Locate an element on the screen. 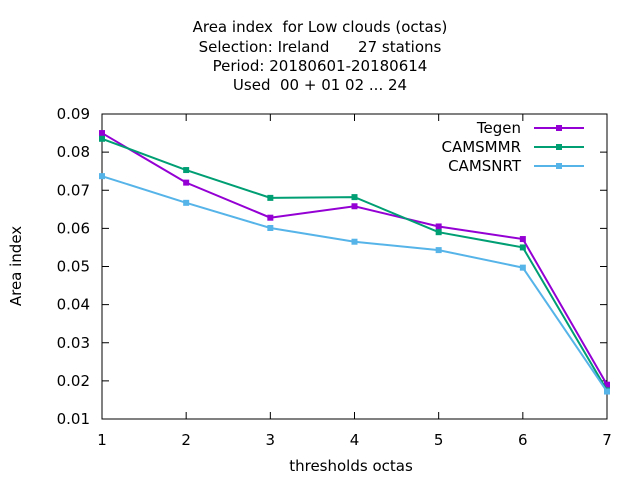  chart-title-line-2: Selection: Ireland 27 stations is located at coordinates (320, 47).